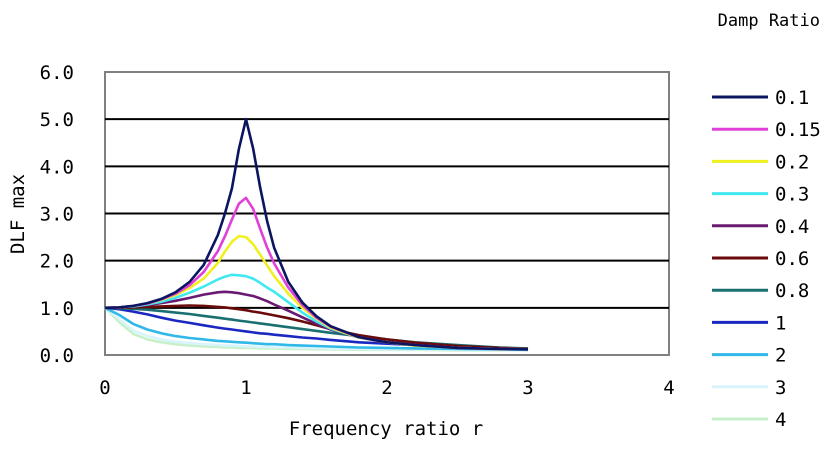 The width and height of the screenshot is (829, 454). Describe the element at coordinates (57, 73) in the screenshot. I see `y-tick-label: 6.0` at that location.